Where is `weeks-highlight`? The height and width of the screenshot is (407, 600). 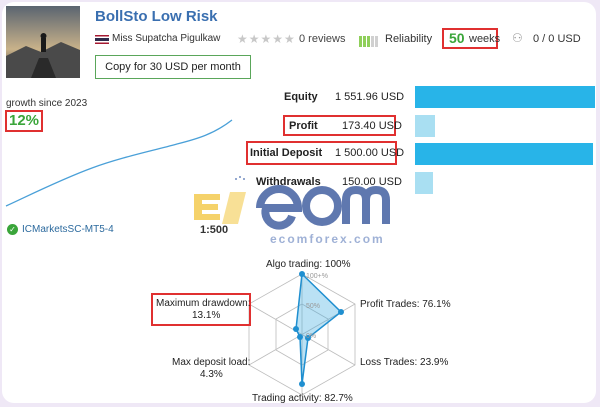 weeks-highlight is located at coordinates (470, 38).